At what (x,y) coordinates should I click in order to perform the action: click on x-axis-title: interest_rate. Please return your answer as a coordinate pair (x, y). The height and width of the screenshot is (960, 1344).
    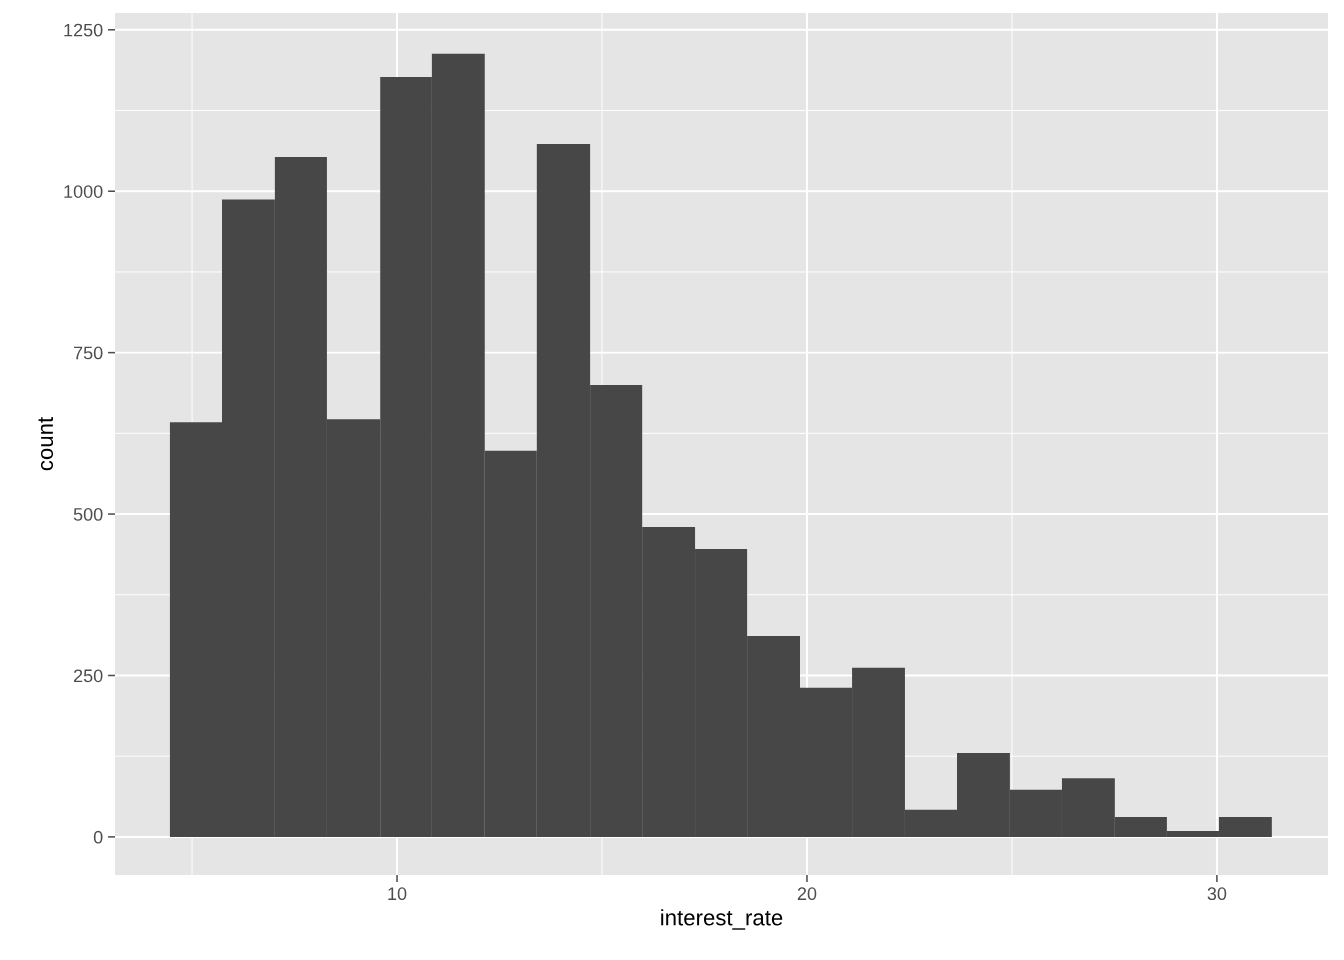
    Looking at the image, I should click on (722, 919).